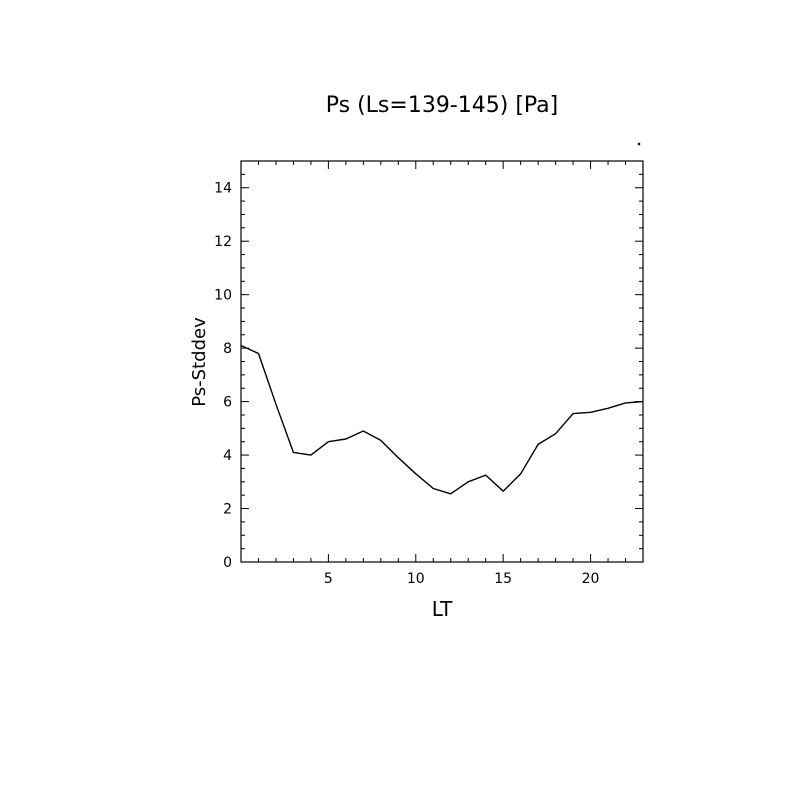  Describe the element at coordinates (223, 242) in the screenshot. I see `y-tick-label: 12` at that location.